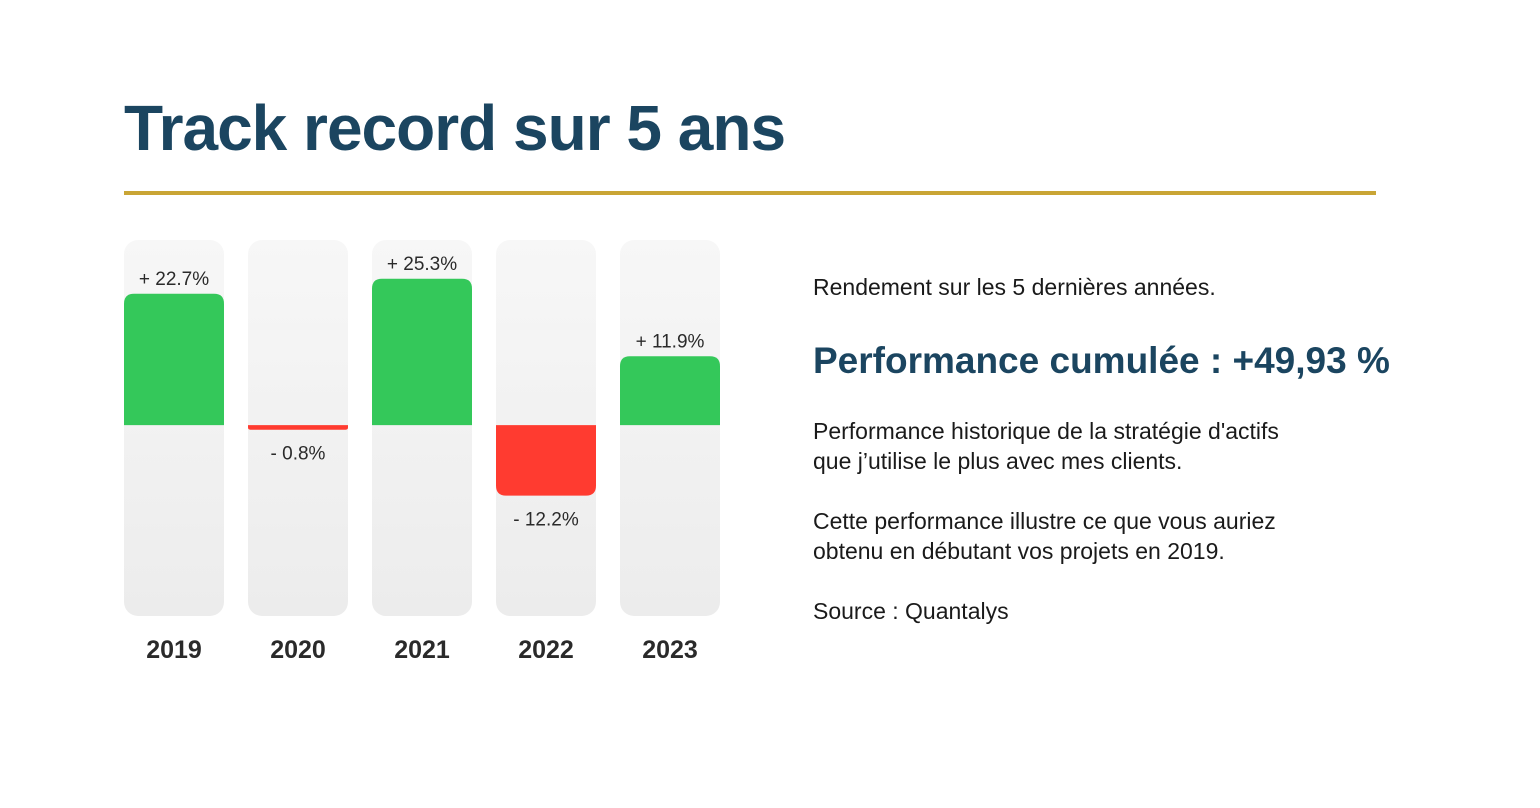 This screenshot has height=808, width=1540. I want to click on year-label-2021: 2021, so click(422, 650).